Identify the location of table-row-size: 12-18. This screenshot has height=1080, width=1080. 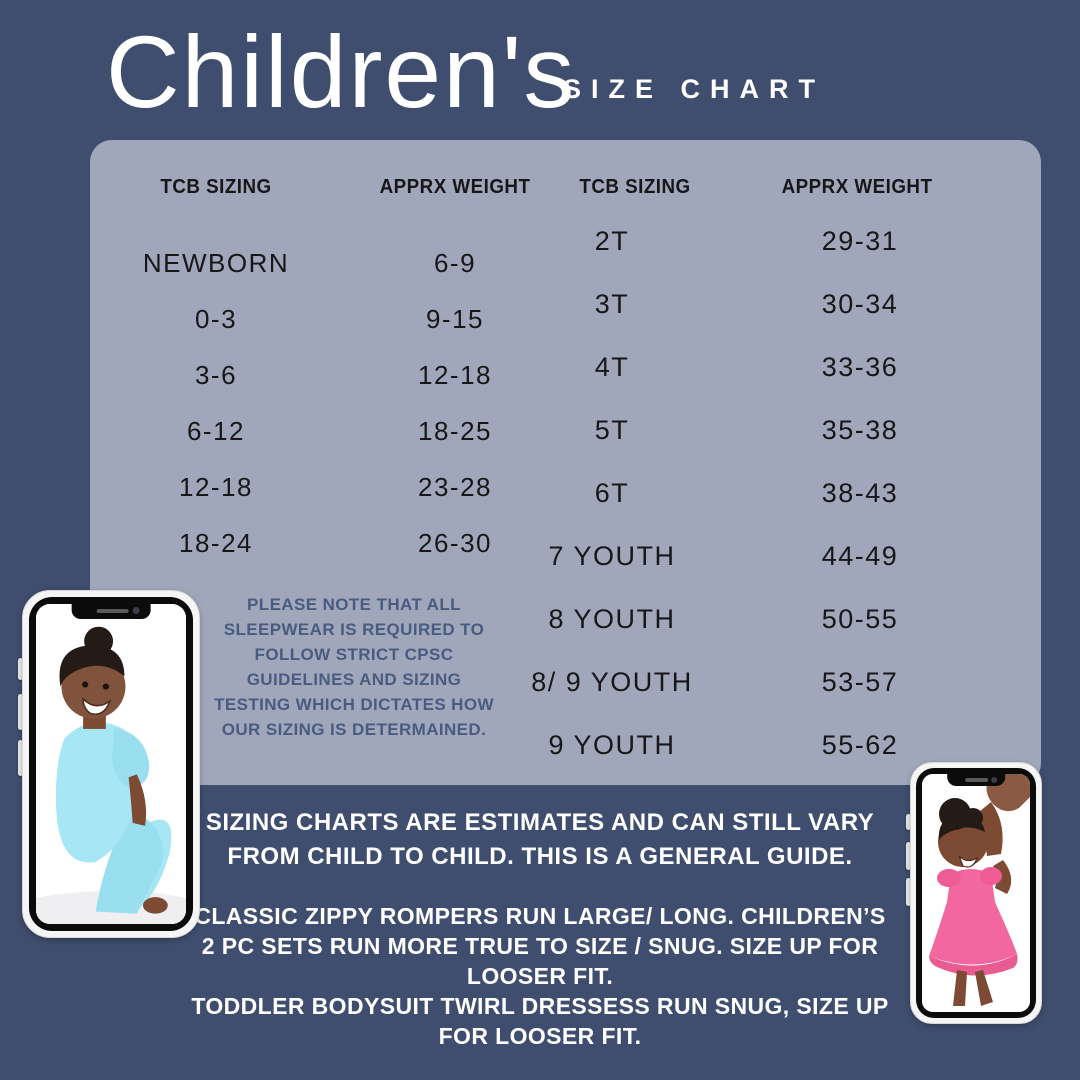
(216, 487).